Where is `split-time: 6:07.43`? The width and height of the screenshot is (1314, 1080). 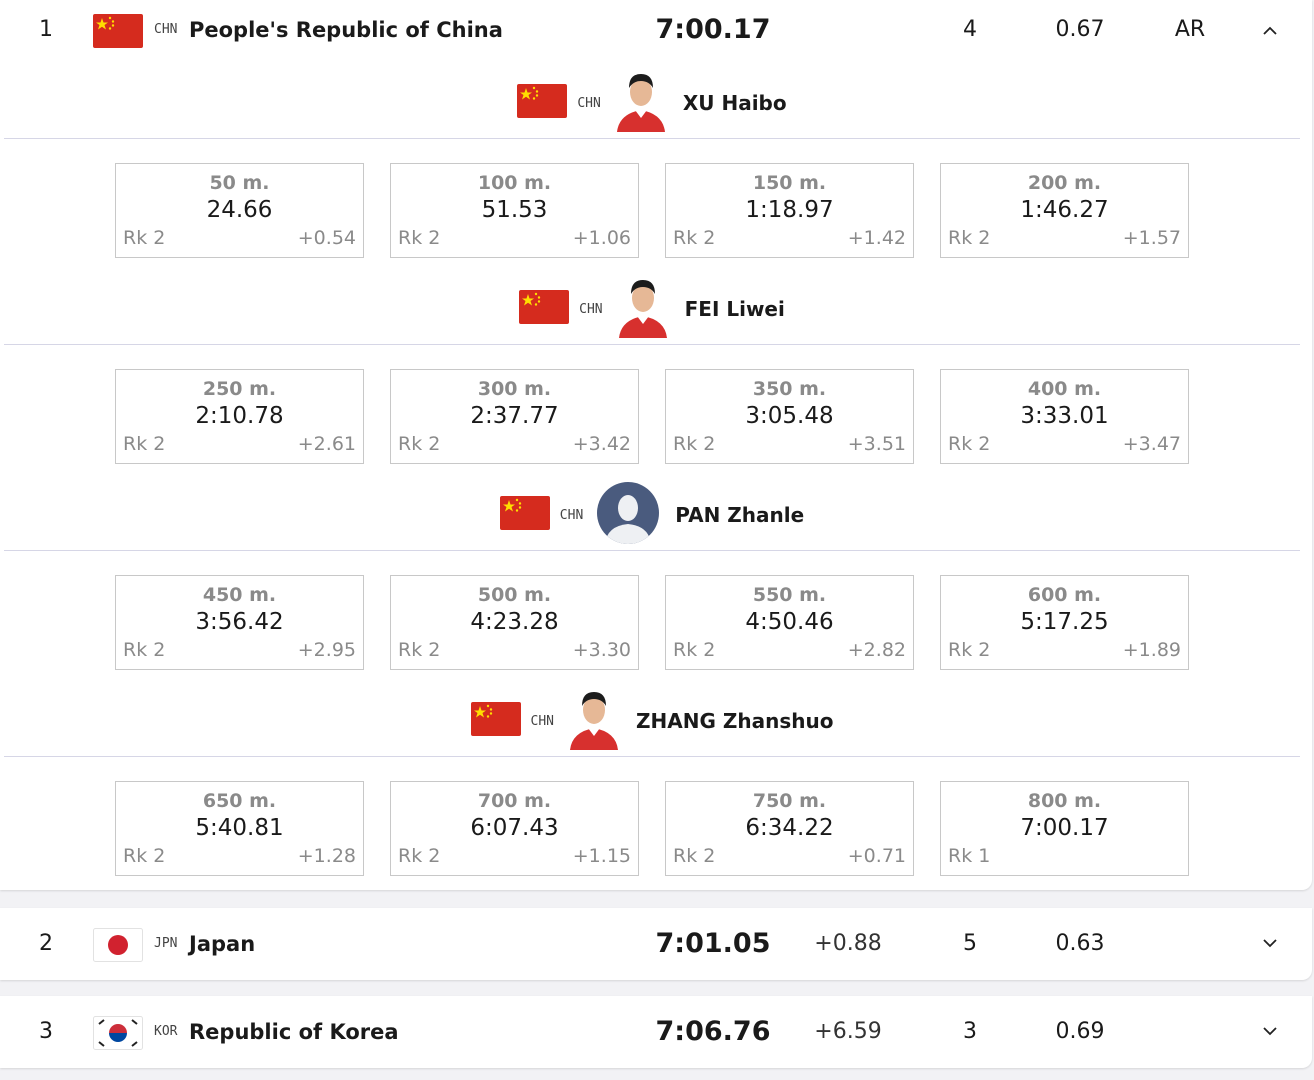
split-time: 6:07.43 is located at coordinates (514, 828).